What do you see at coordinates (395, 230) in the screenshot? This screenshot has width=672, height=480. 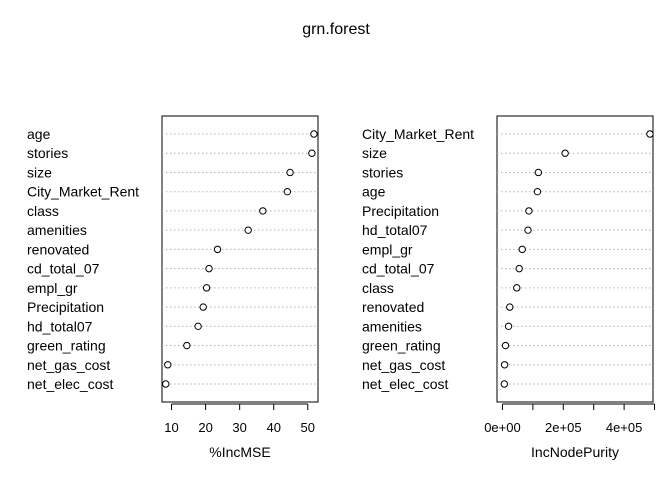 I see `incnodepurity-category-label: hd_total07` at bounding box center [395, 230].